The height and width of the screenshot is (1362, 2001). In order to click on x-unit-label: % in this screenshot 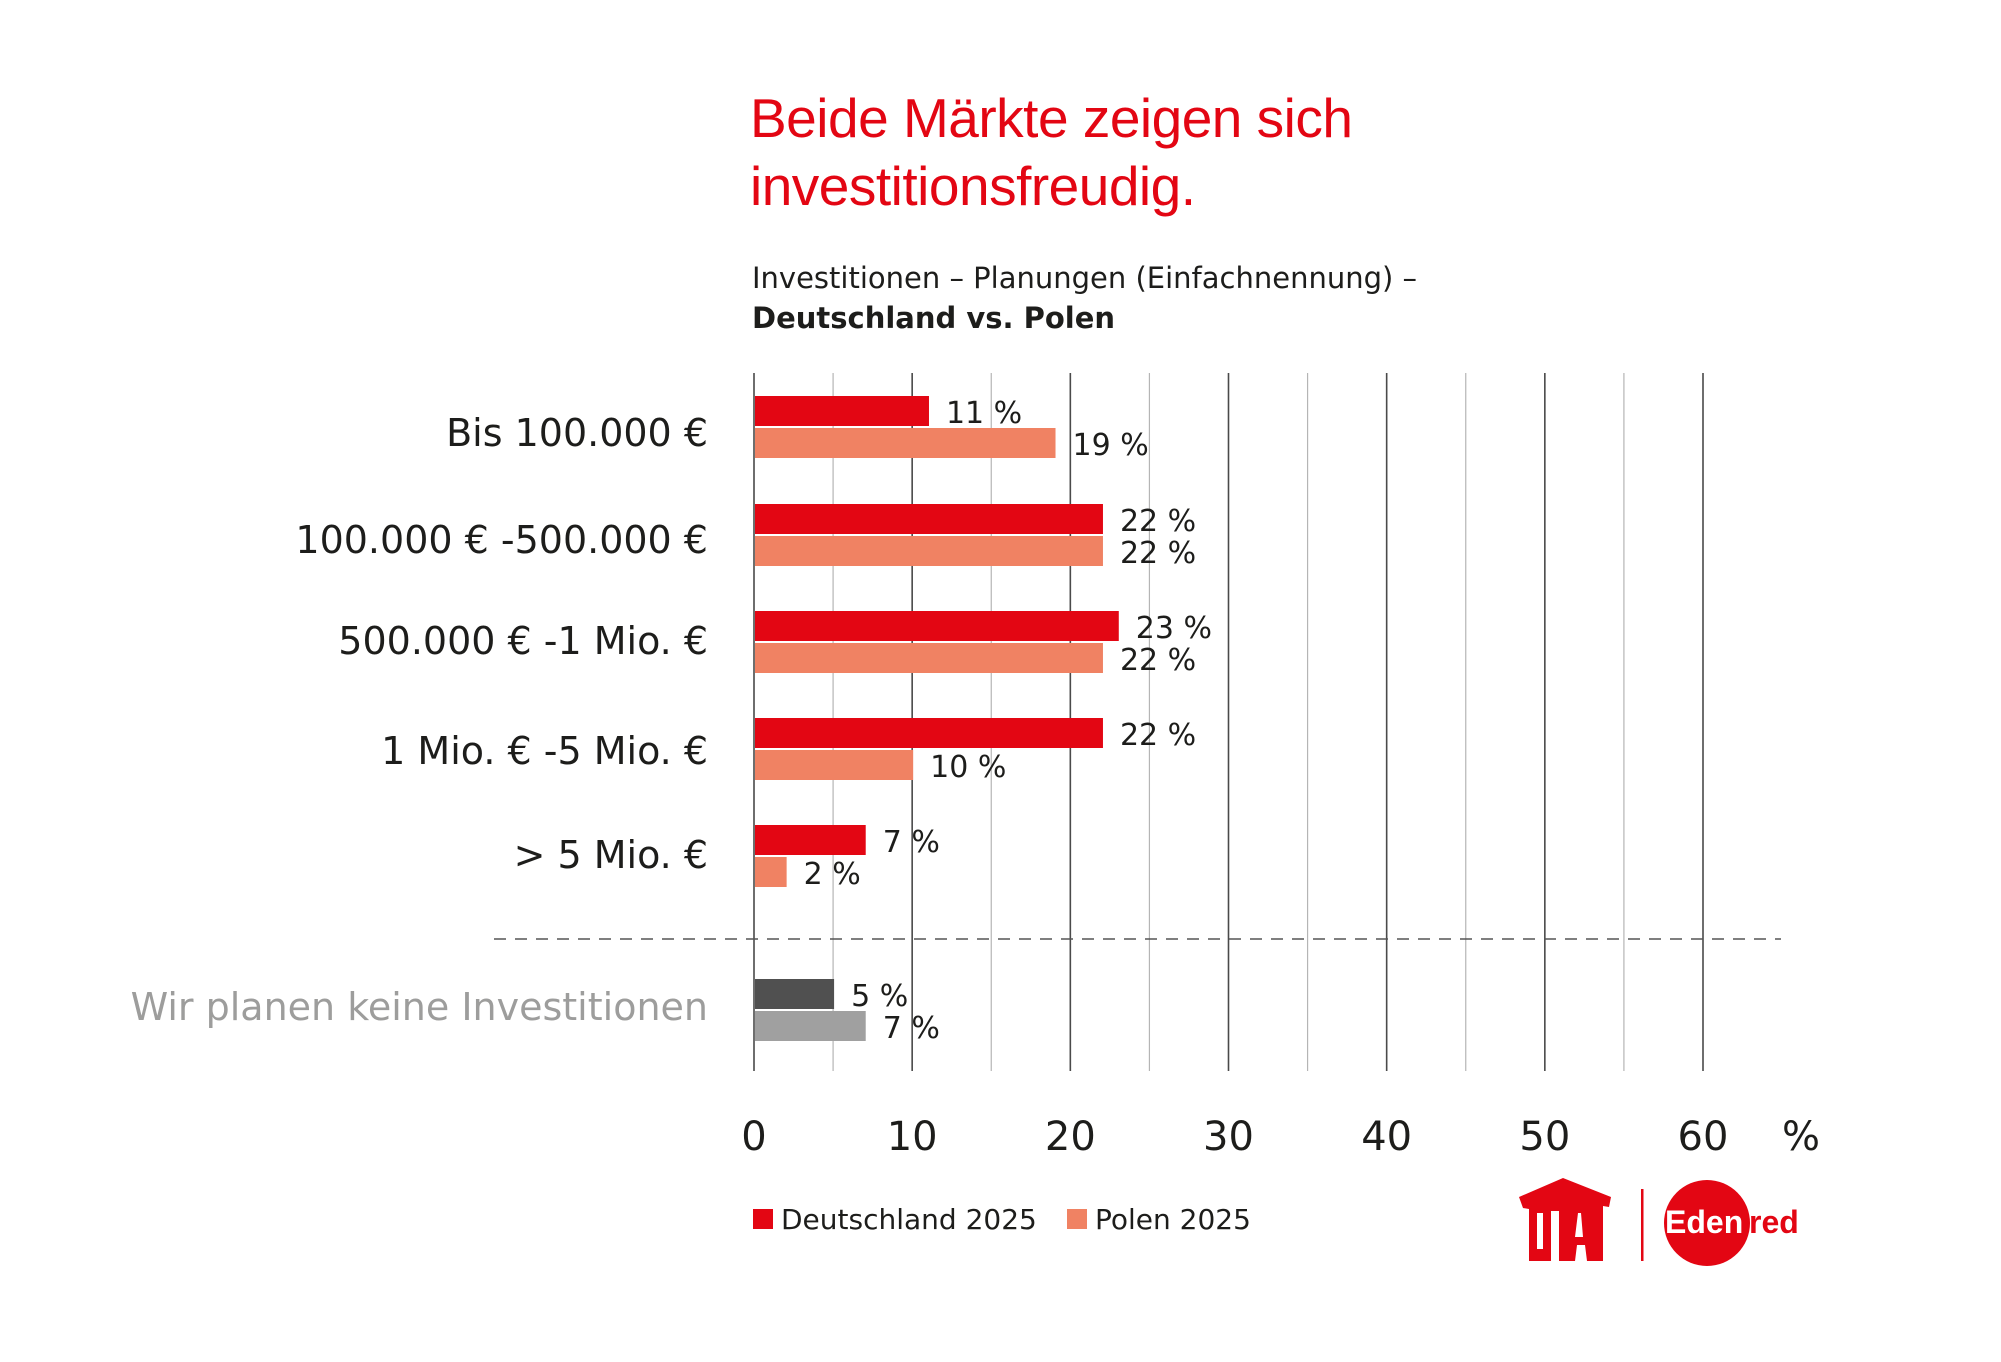, I will do `click(1801, 1137)`.